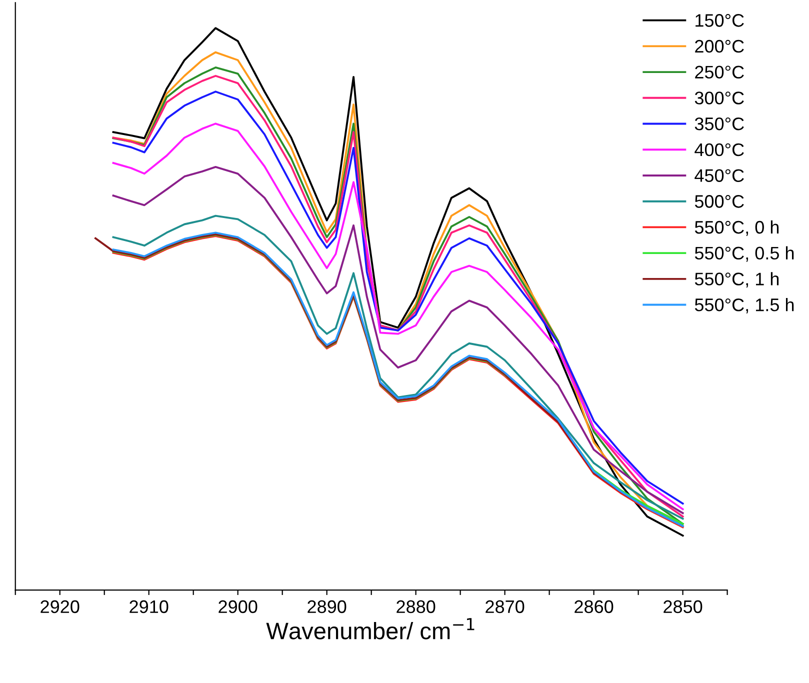 The height and width of the screenshot is (683, 809). I want to click on legend-label: 500°C, so click(719, 201).